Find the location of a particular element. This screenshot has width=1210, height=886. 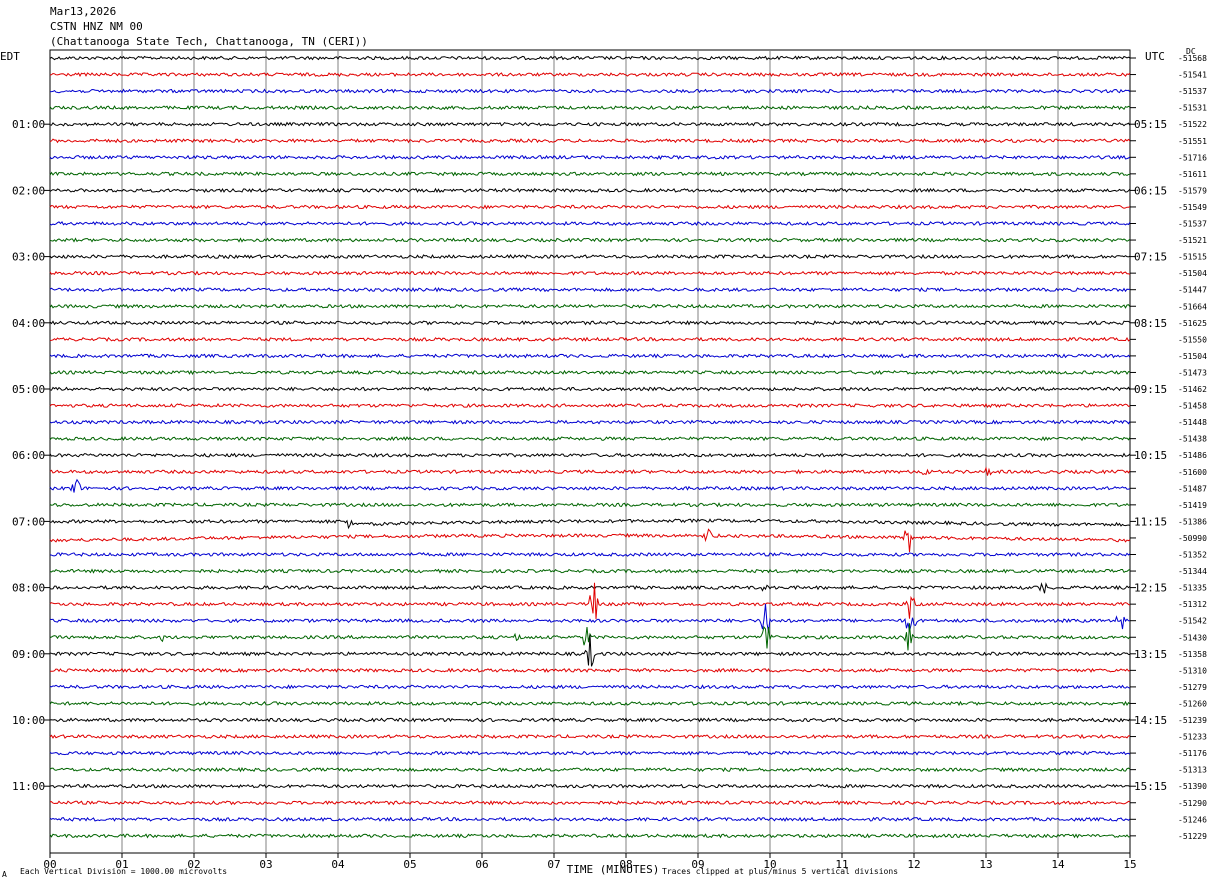

x-tick-label: 00 is located at coordinates (49, 864).